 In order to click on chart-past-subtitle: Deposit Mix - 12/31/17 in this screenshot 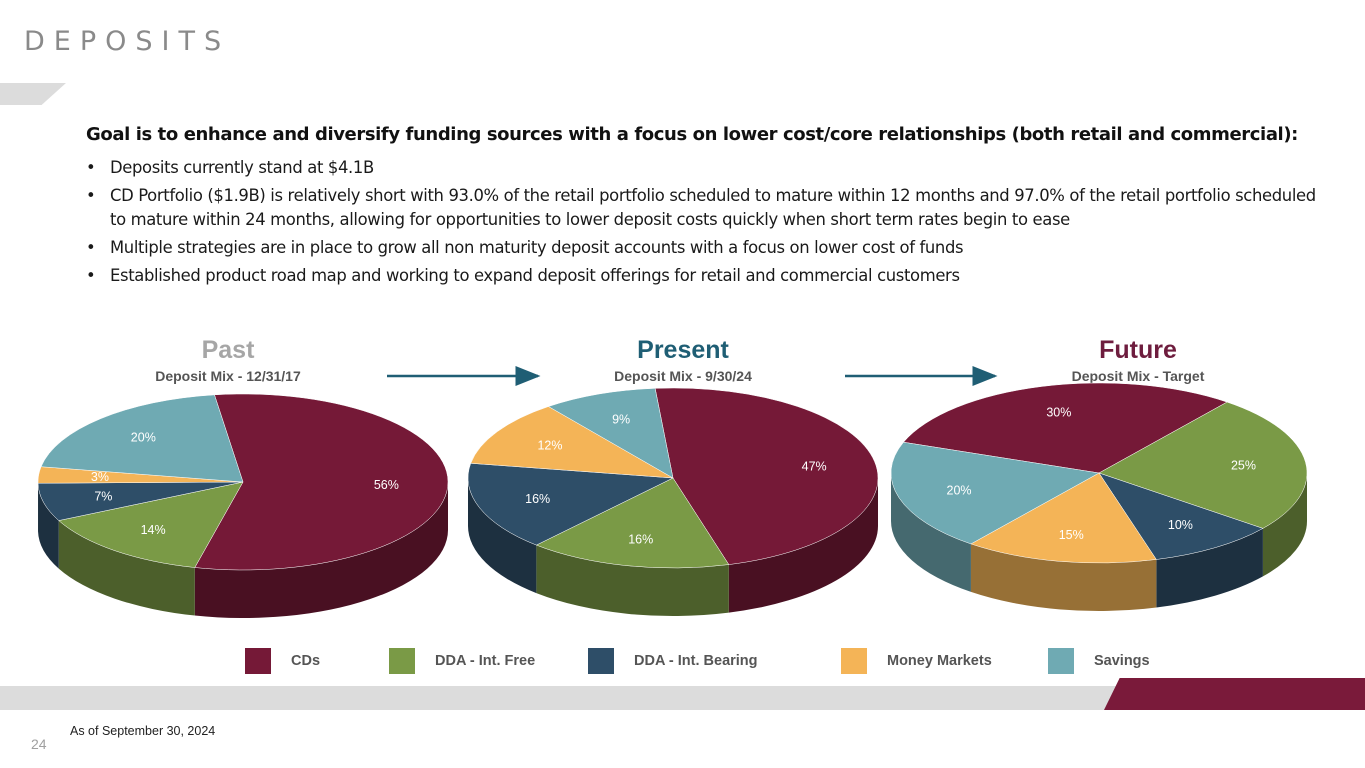, I will do `click(228, 376)`.